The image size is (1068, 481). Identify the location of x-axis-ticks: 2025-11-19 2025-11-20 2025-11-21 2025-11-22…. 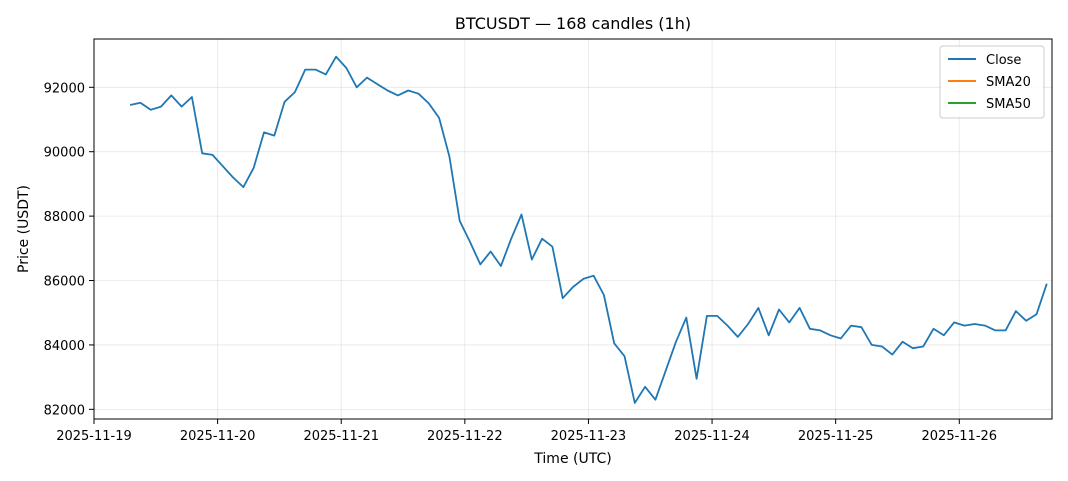
(526, 431).